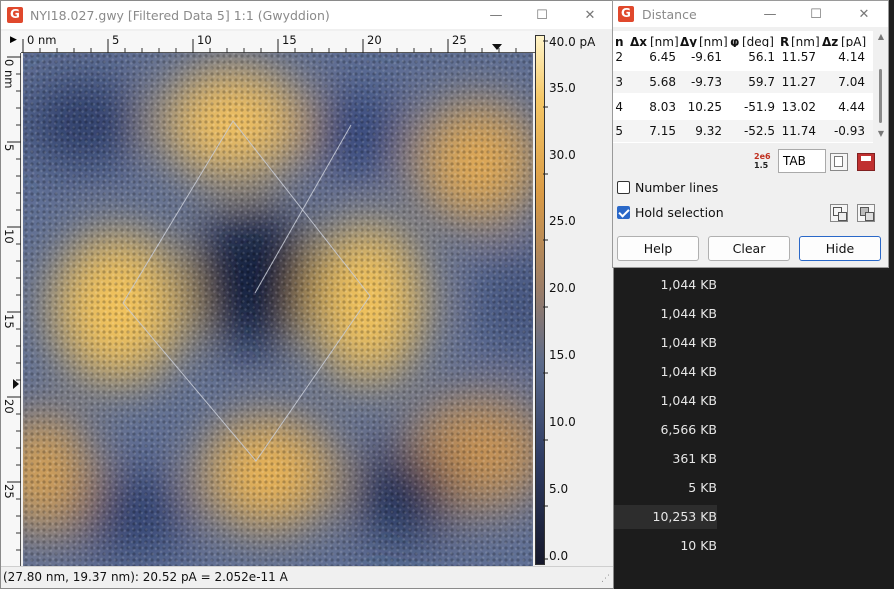 The width and height of the screenshot is (894, 589). Describe the element at coordinates (562, 422) in the screenshot. I see `colorbar-label: 10.0` at that location.